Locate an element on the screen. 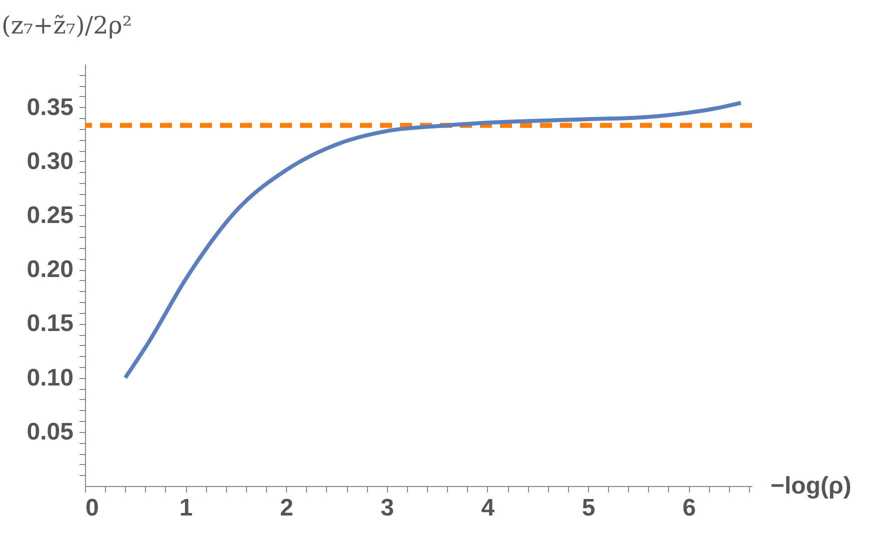 This screenshot has height=534, width=886. y-axis-title: (z₇+z̃₇)/2ρ² is located at coordinates (67, 26).